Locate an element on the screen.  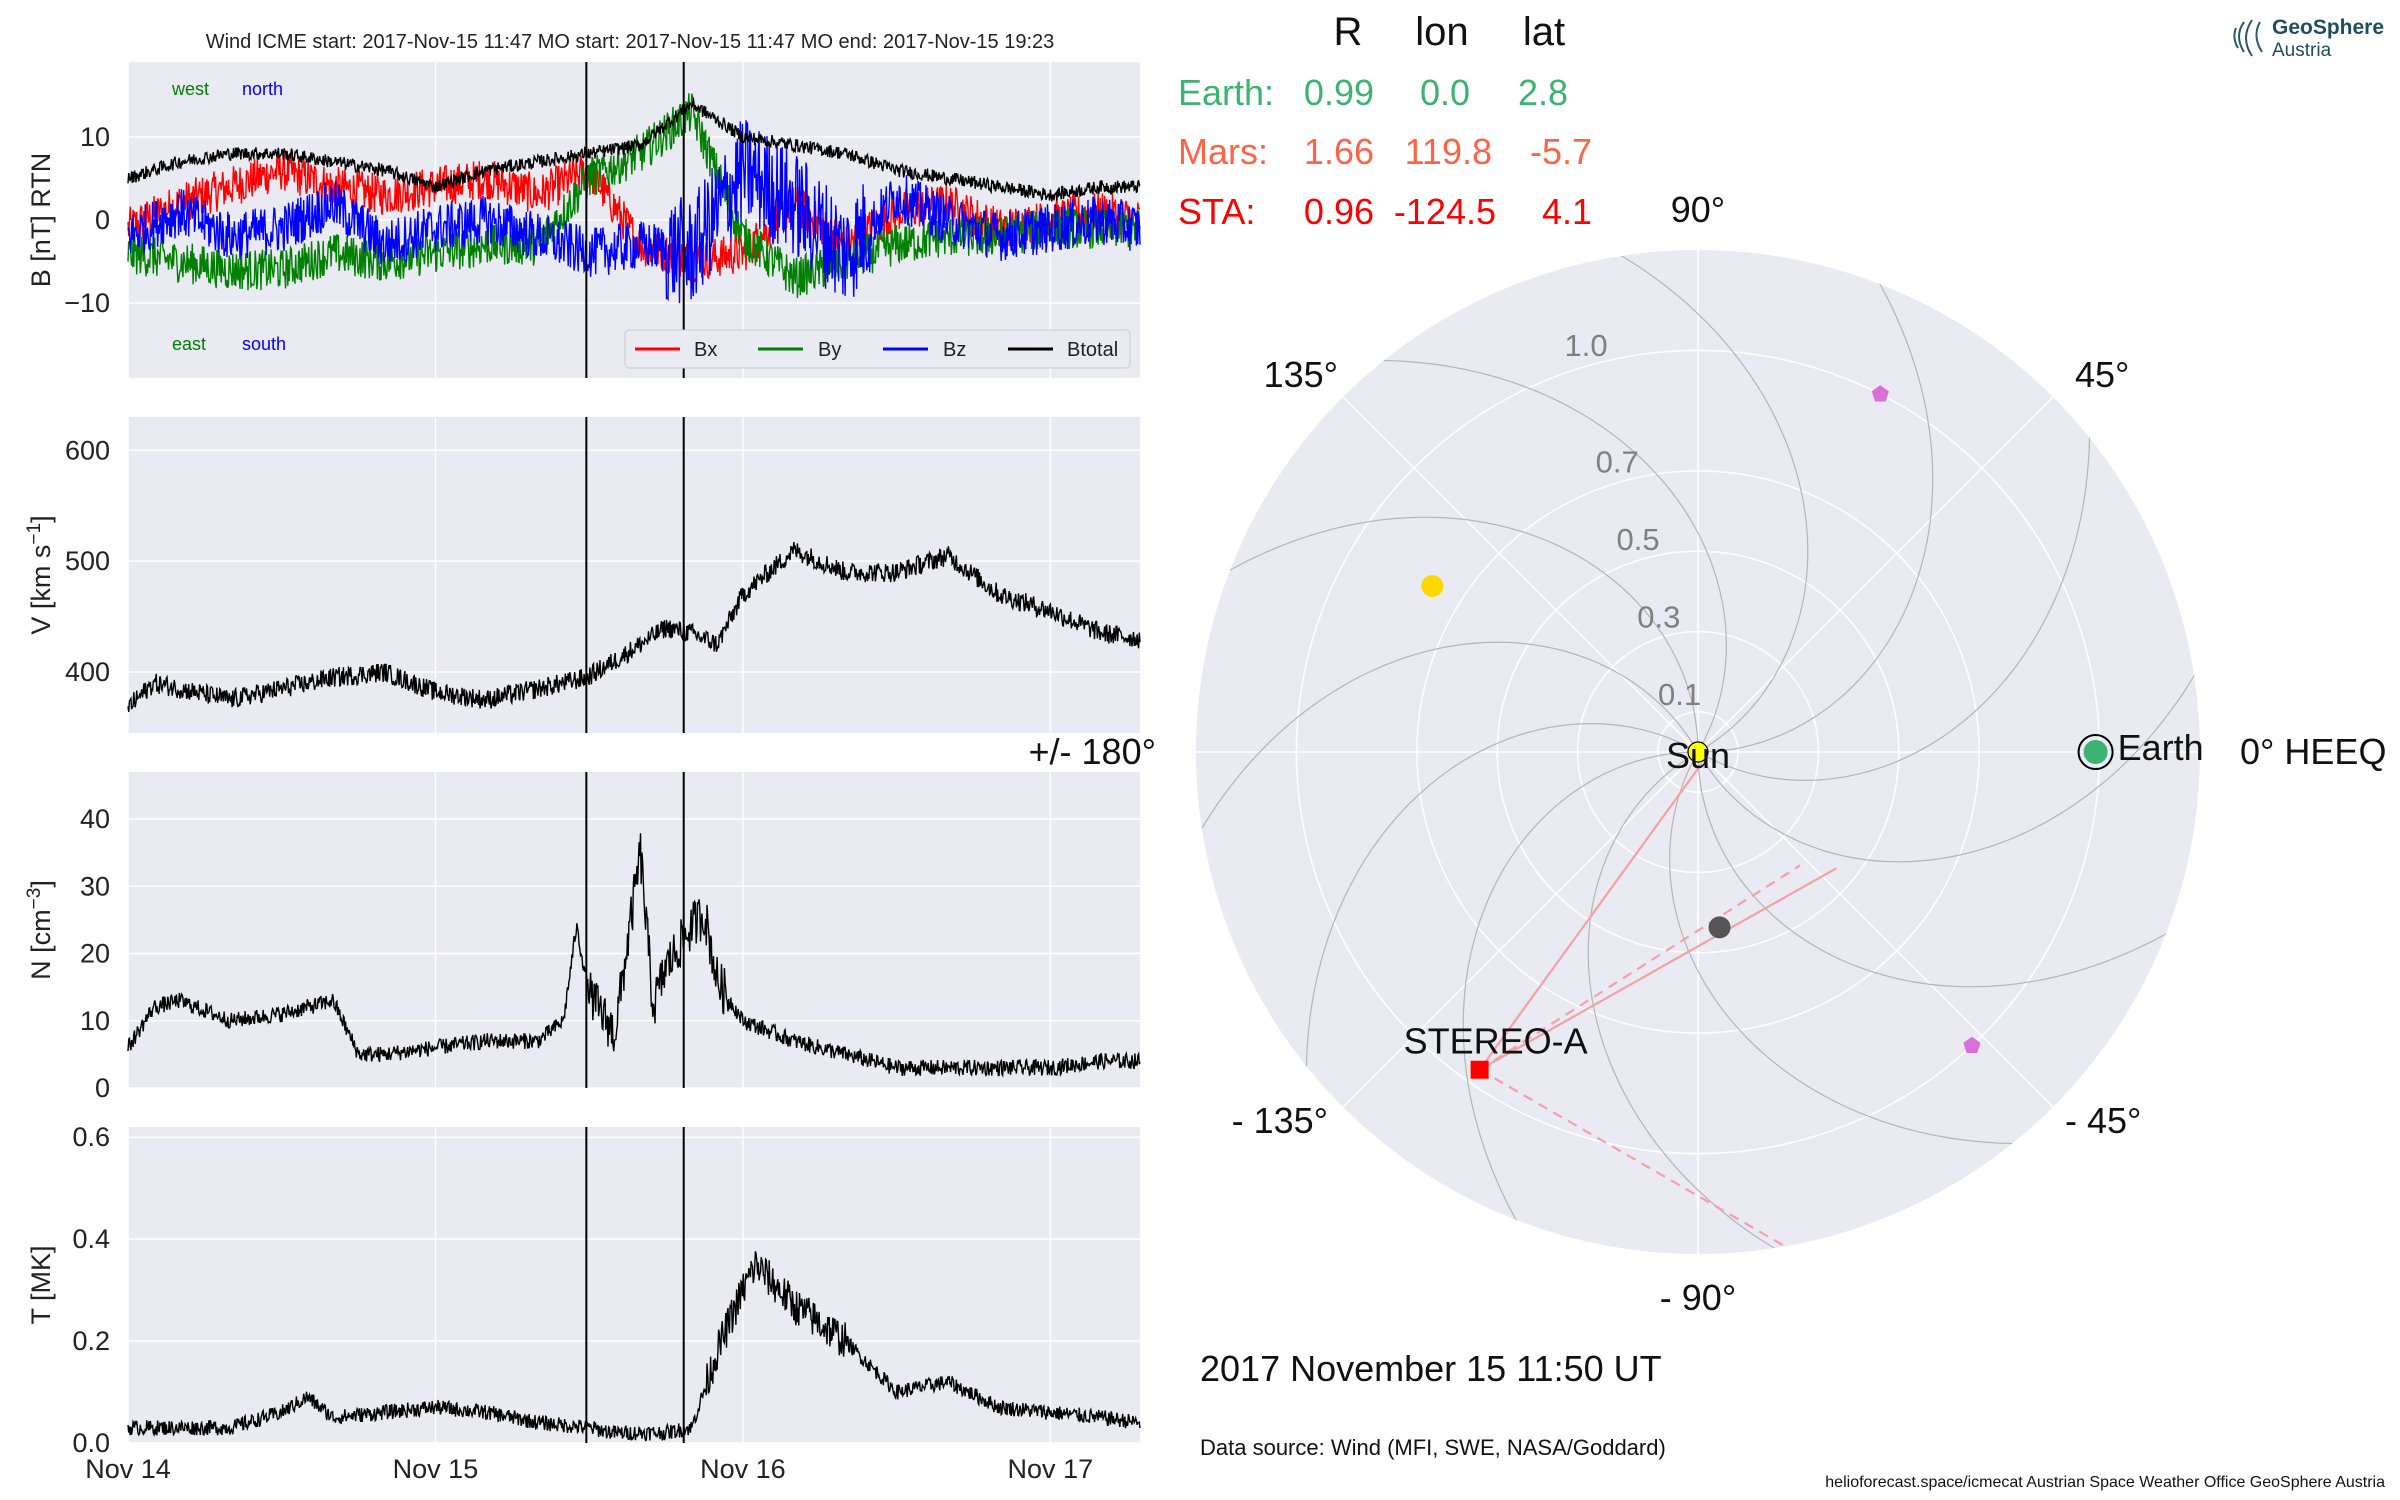
y-axis-label: V [km s−1] is located at coordinates (40, 574).